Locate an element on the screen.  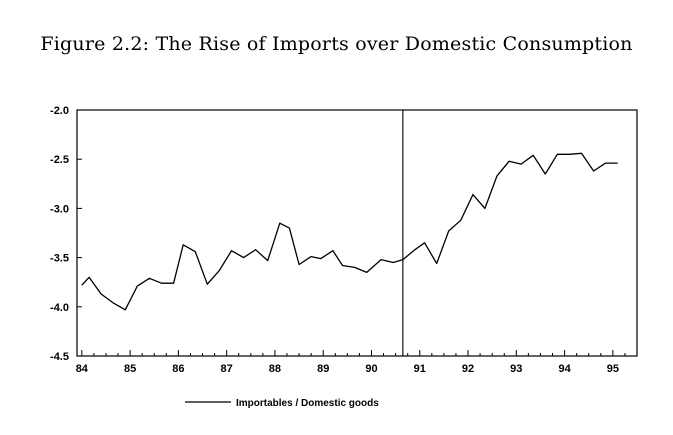
y-tick-label: -4.0 is located at coordinates (59, 308).